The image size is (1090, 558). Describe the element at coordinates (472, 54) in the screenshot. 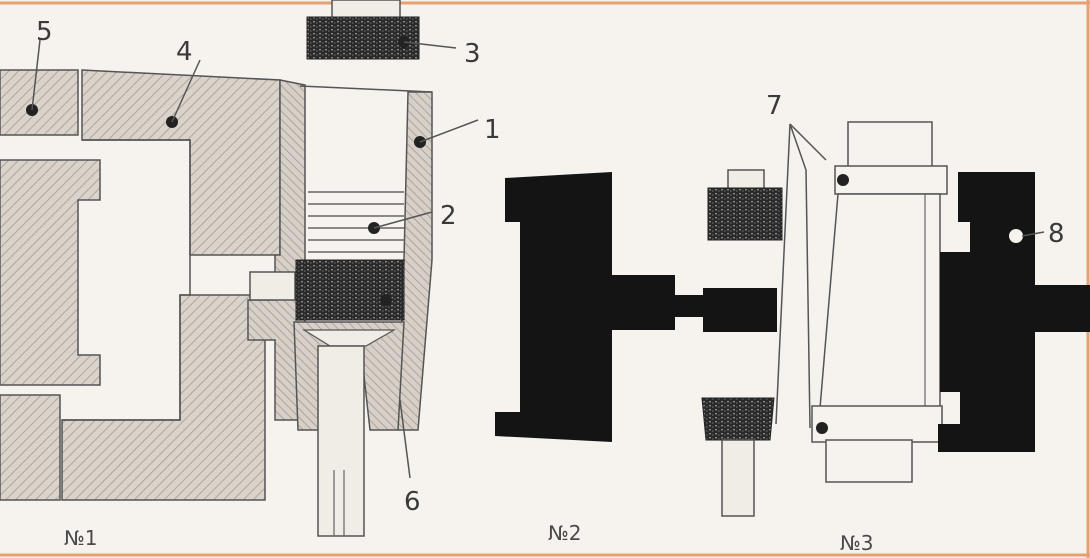

I see `label-3: 3` at that location.